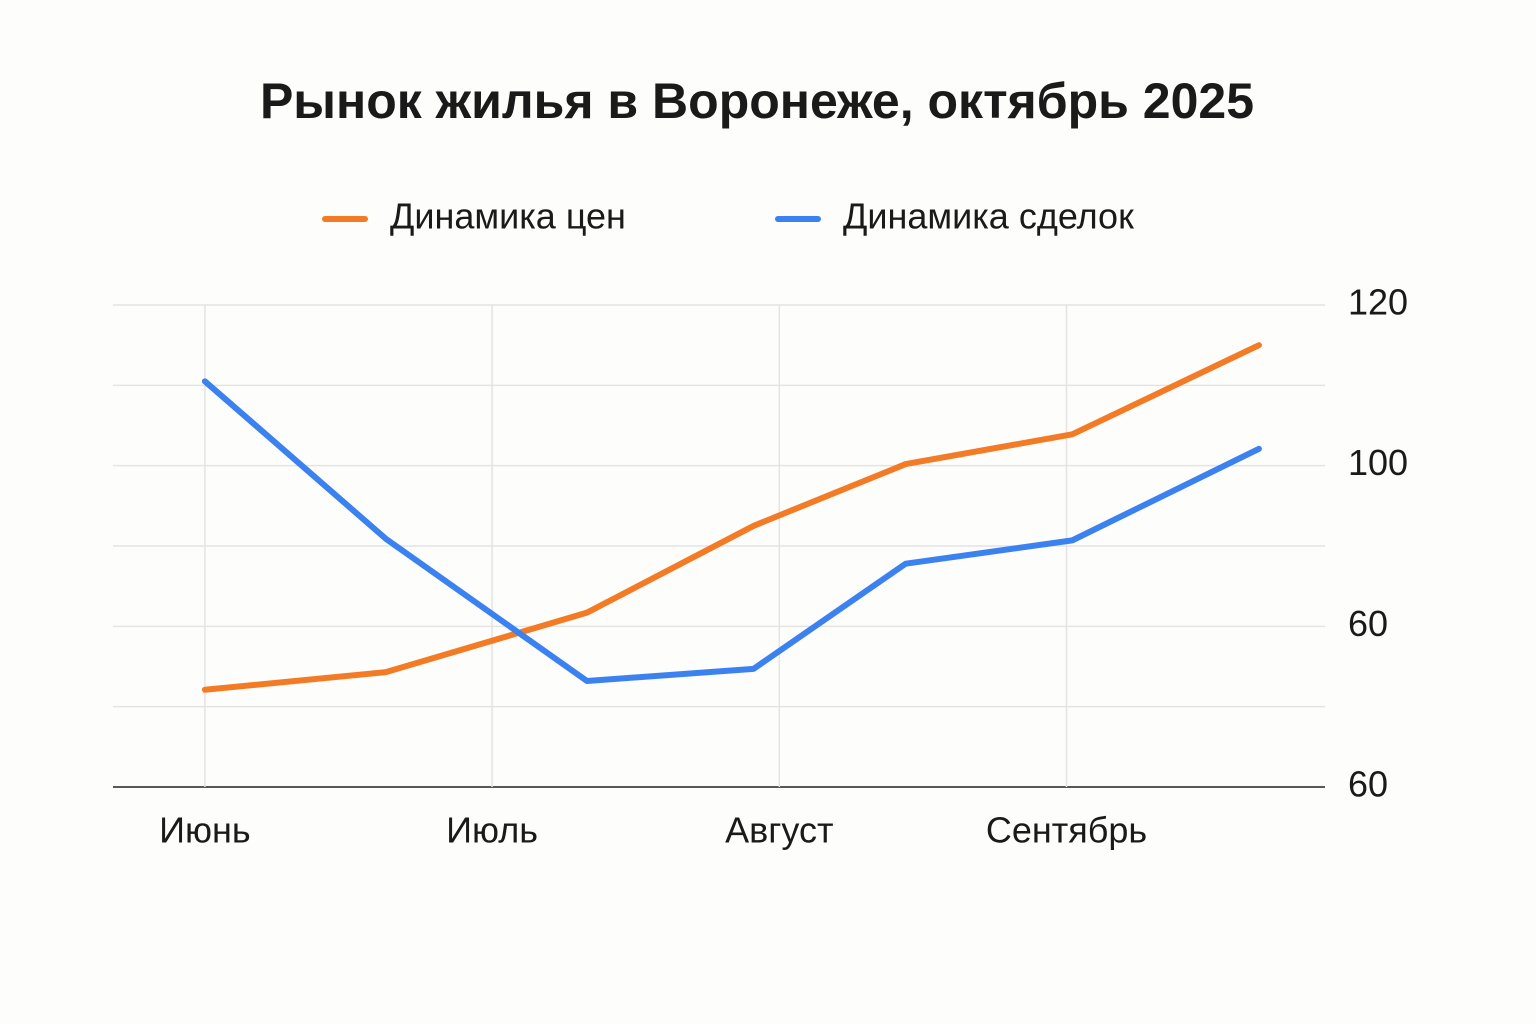 This screenshot has width=1536, height=1024. What do you see at coordinates (779, 830) in the screenshot?
I see `x-tick-label: Август` at bounding box center [779, 830].